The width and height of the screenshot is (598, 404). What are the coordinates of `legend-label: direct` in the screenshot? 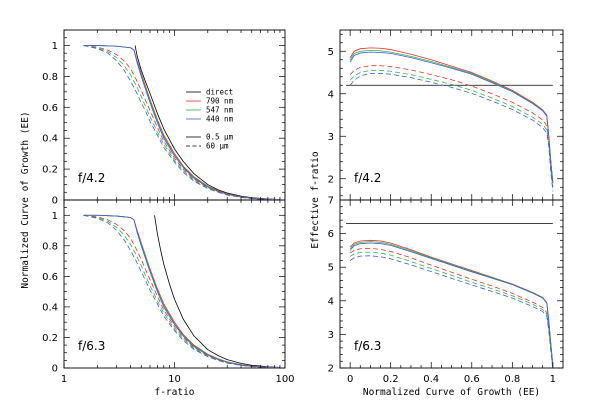 It's located at (219, 92).